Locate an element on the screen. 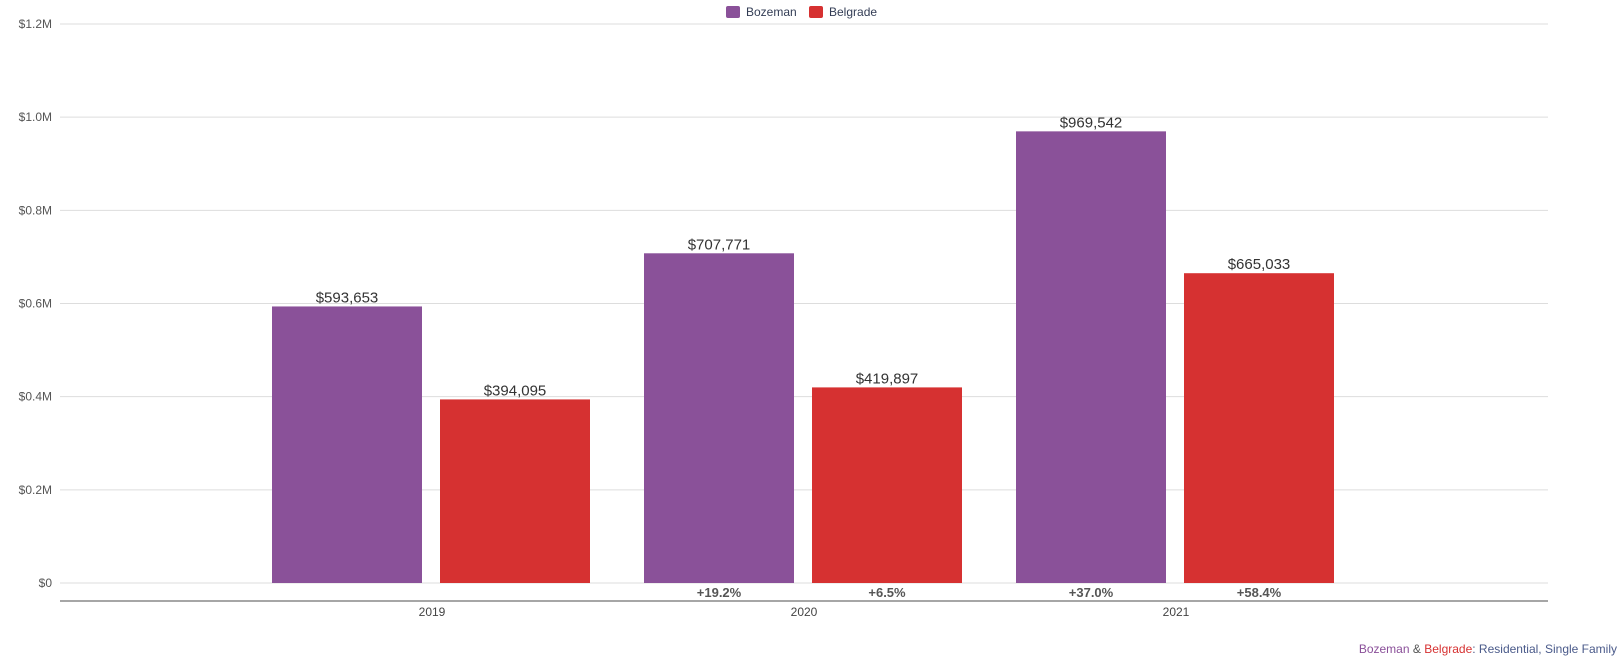 Image resolution: width=1619 pixels, height=660 pixels. legend-swatch-bozeman is located at coordinates (733, 12).